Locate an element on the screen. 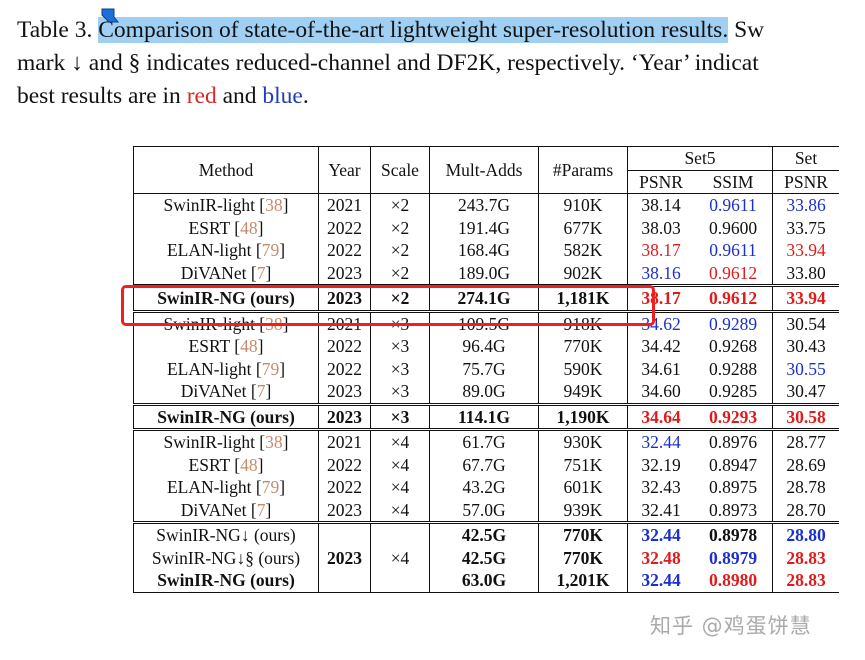 The width and height of the screenshot is (865, 660). cell-params: 910K is located at coordinates (583, 205).